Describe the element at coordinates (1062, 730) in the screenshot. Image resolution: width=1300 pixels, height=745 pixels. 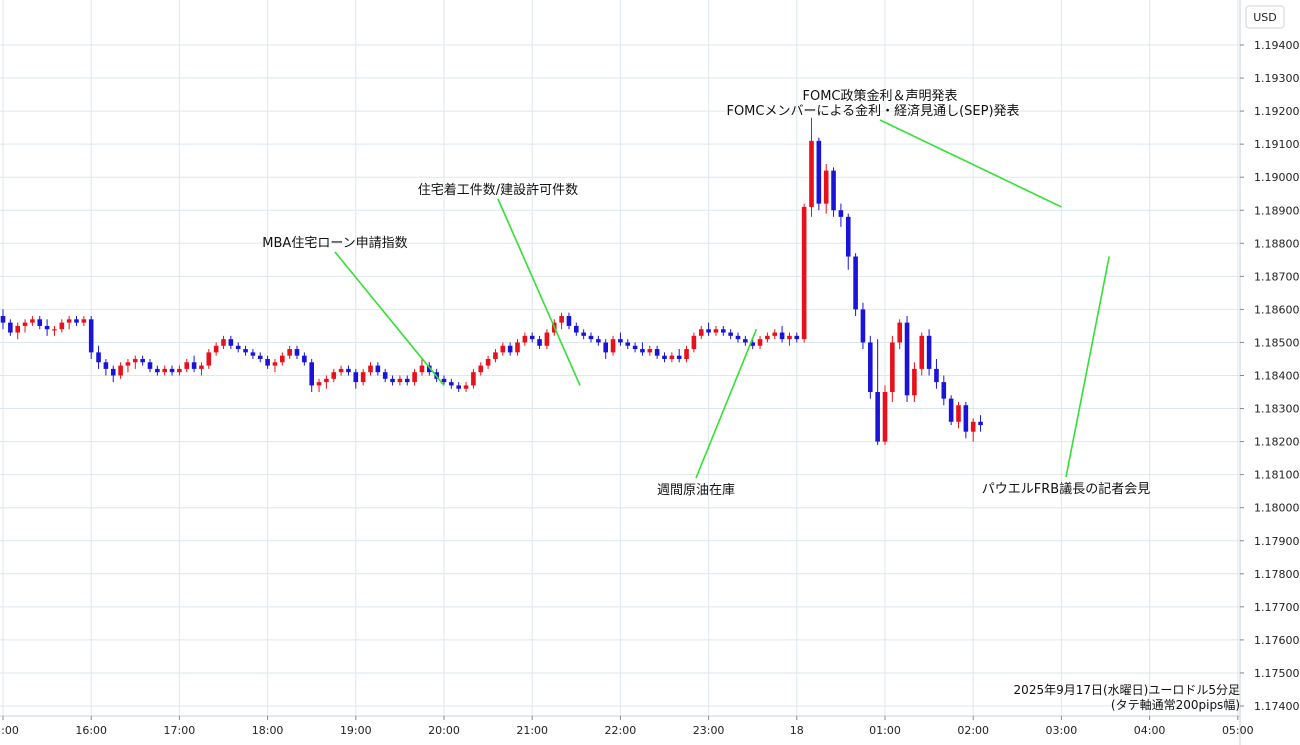
I see `x-tick-label: 03:00` at that location.